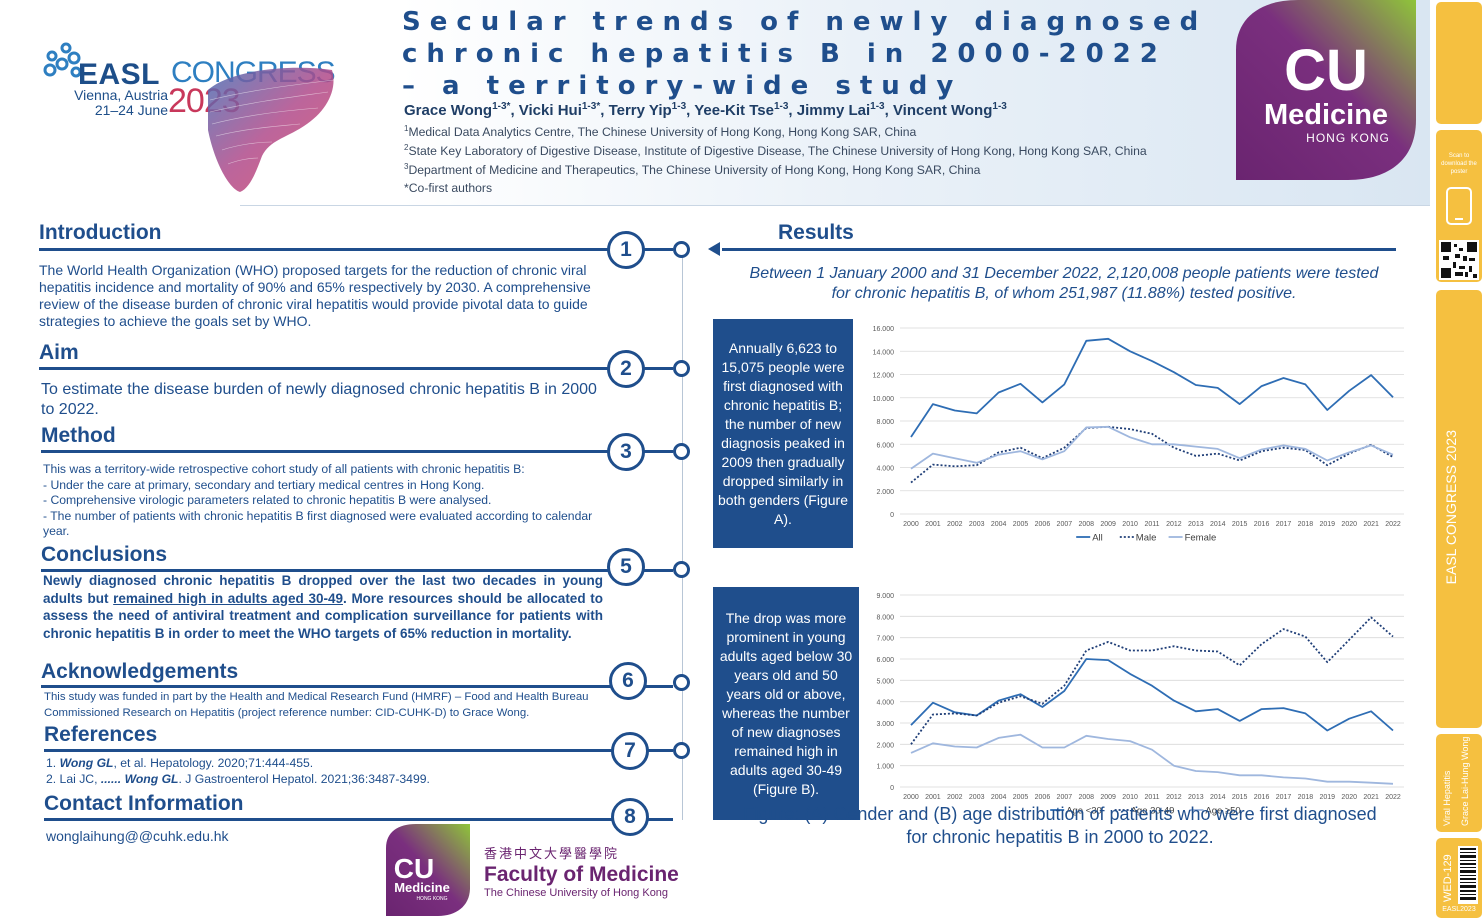  What do you see at coordinates (833, 110) in the screenshot?
I see `author-name: Jimmy Lai` at bounding box center [833, 110].